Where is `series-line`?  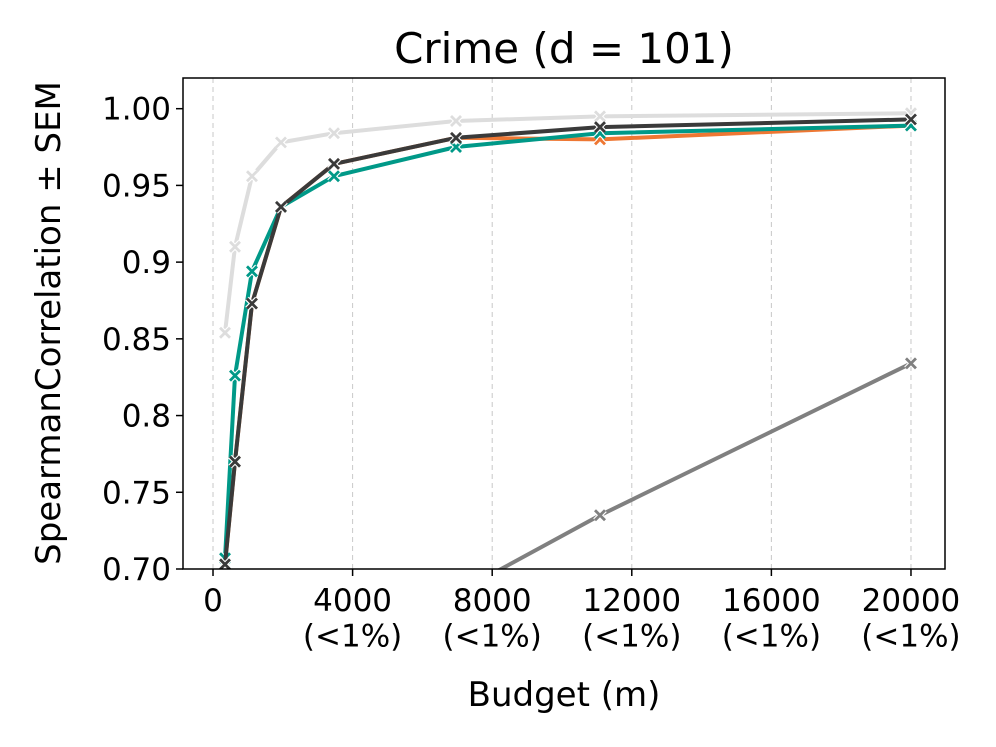
series-line is located at coordinates (704, 465).